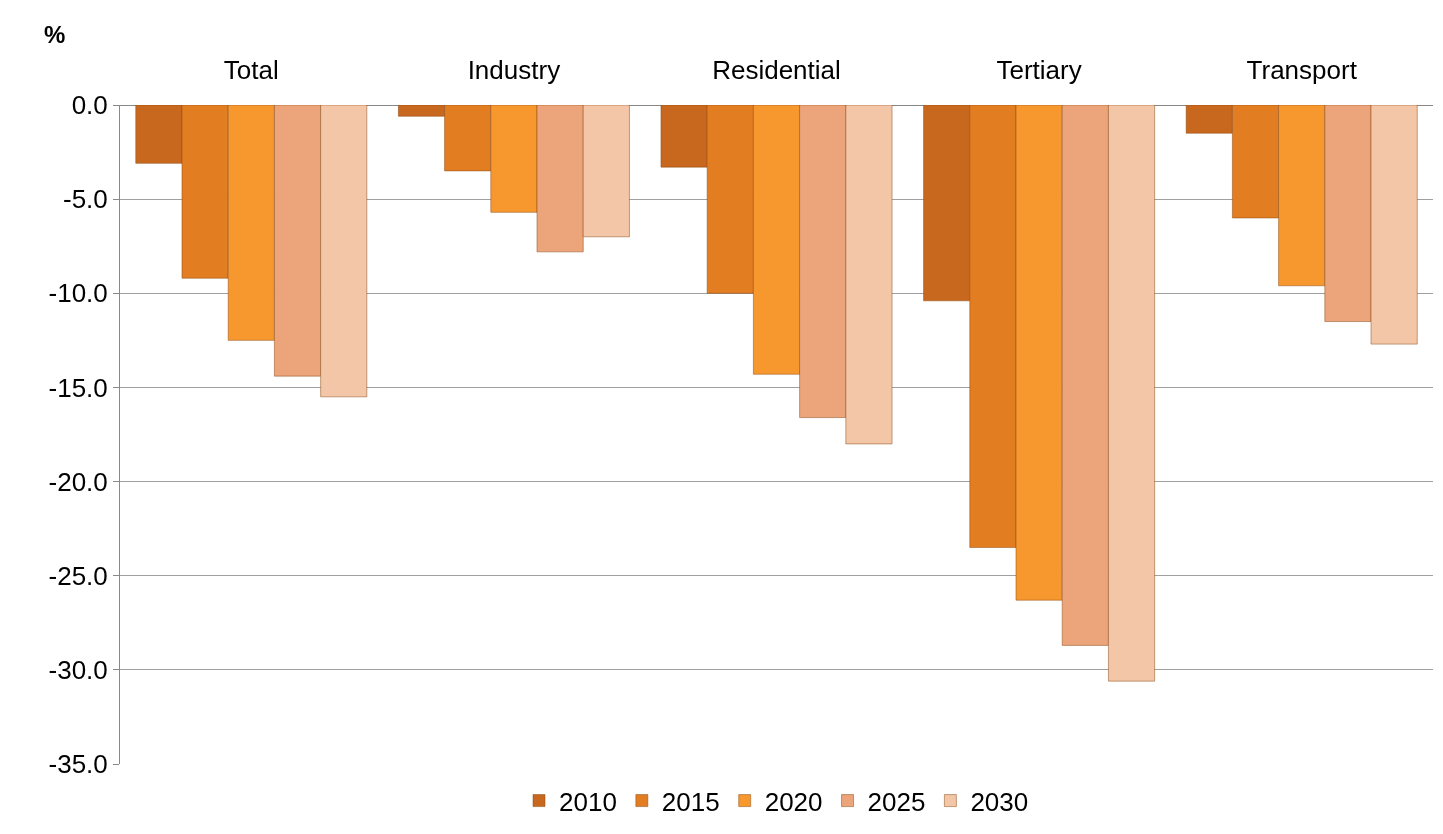 The width and height of the screenshot is (1443, 834). Describe the element at coordinates (78, 293) in the screenshot. I see `y-tick-label: -10.0` at that location.